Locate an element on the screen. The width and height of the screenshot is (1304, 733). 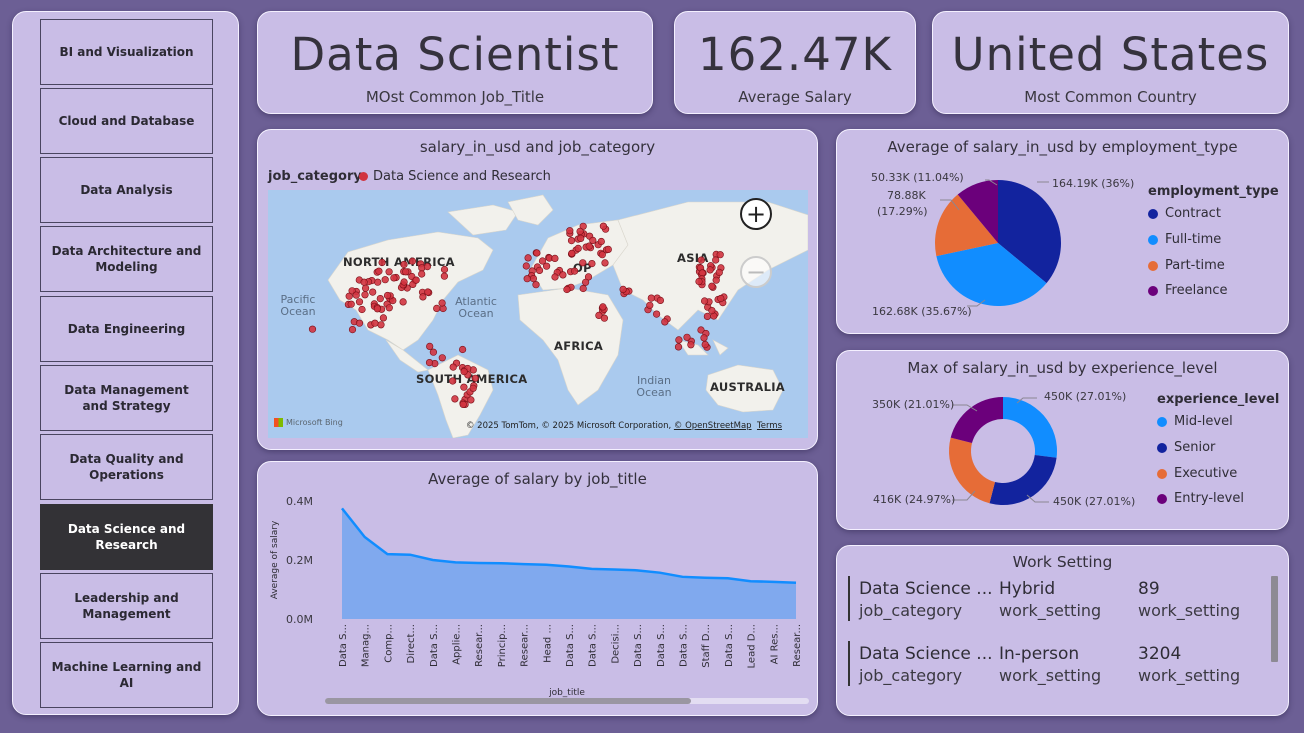
kpi-country-value: United States is located at coordinates (1110, 54).